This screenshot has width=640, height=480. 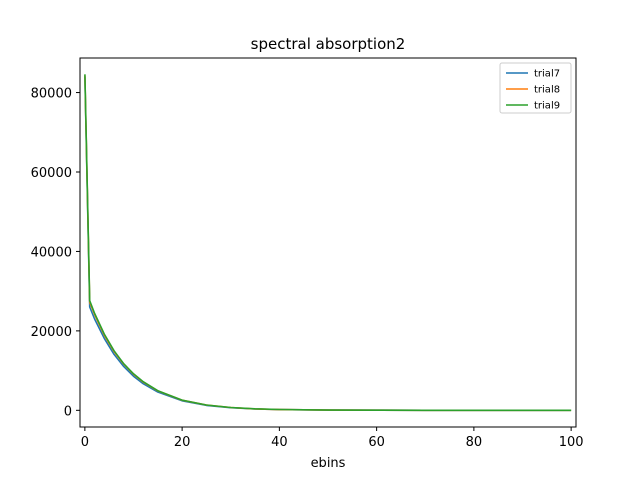 I want to click on chart-title: spectral absorption2, so click(x=328, y=44).